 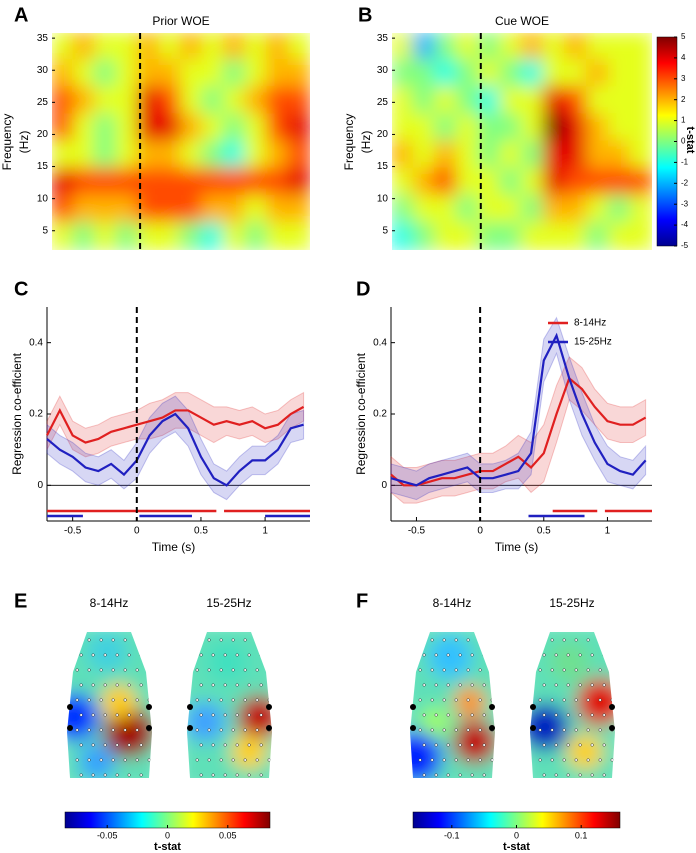 I want to click on panel-label: B, so click(x=365, y=15).